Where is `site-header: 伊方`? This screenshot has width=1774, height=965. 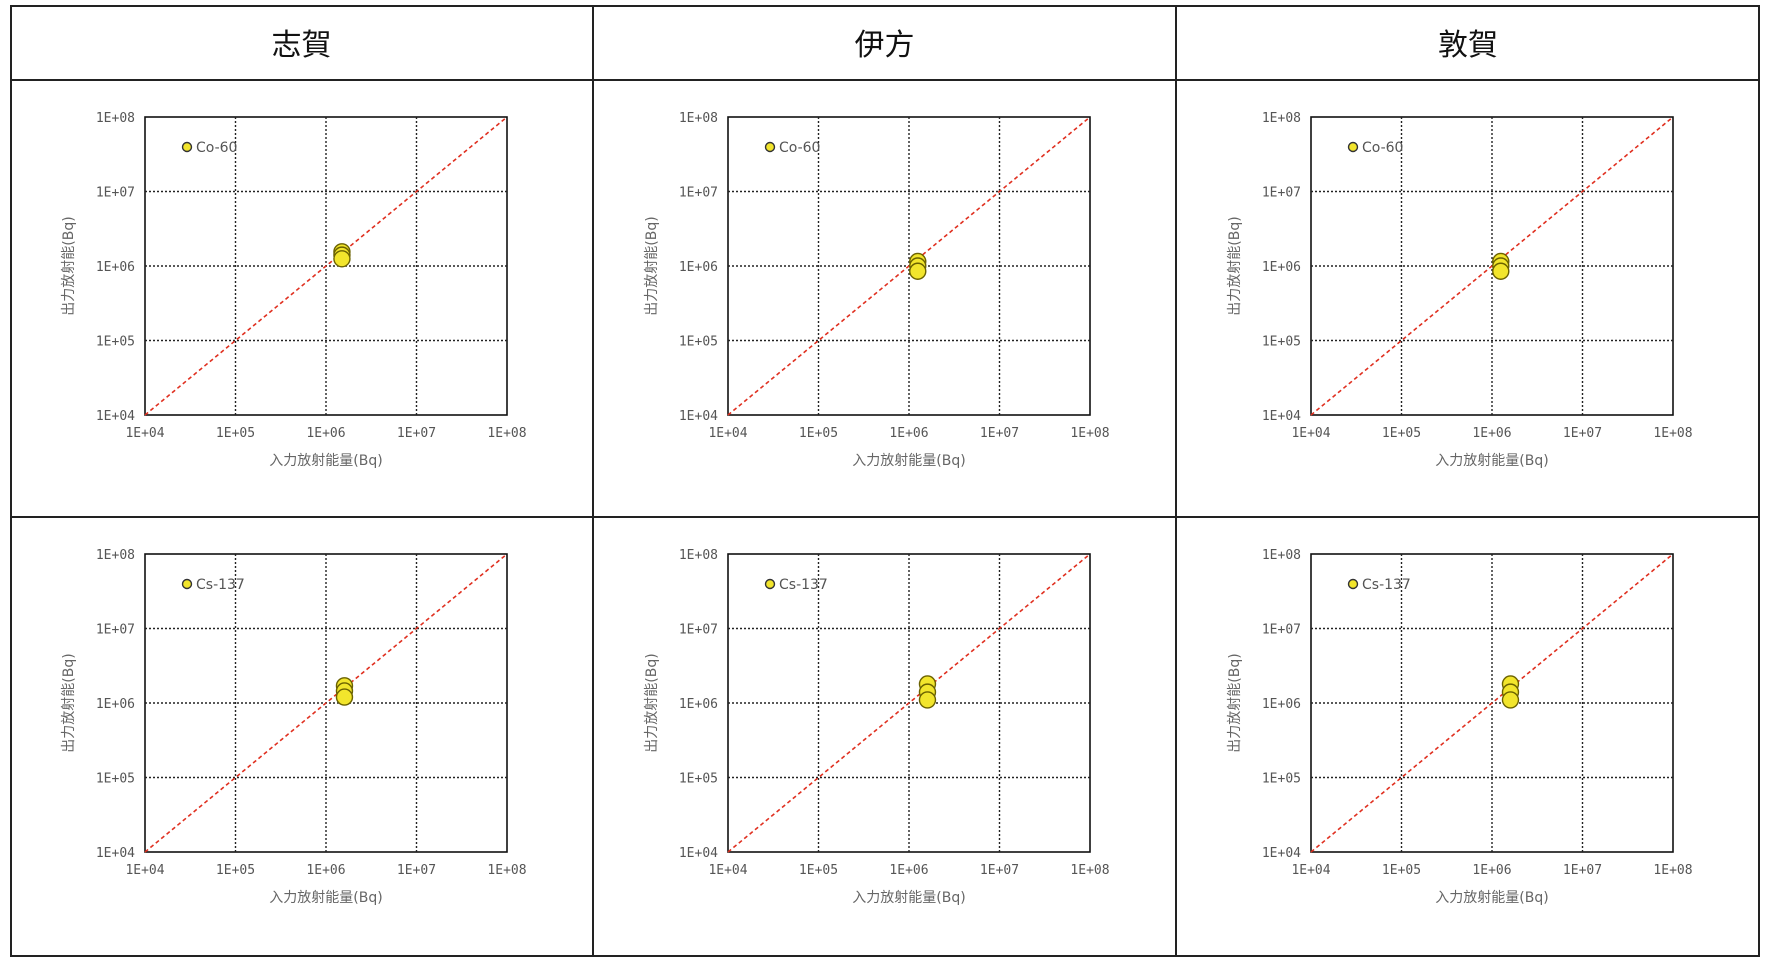 site-header: 伊方 is located at coordinates (885, 45).